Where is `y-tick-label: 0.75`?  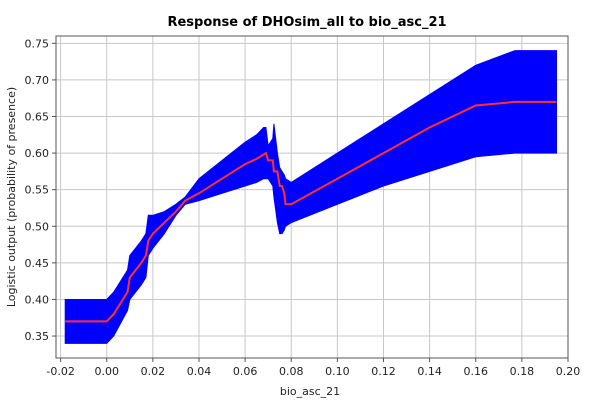
y-tick-label: 0.75 is located at coordinates (37, 43).